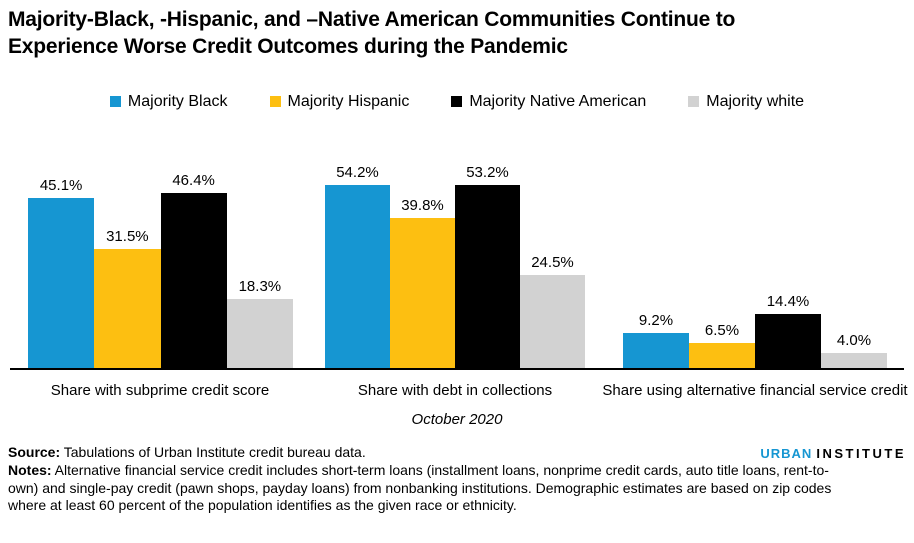 This screenshot has height=543, width=914. What do you see at coordinates (61, 185) in the screenshot?
I see `bar-value-label: 45.1%` at bounding box center [61, 185].